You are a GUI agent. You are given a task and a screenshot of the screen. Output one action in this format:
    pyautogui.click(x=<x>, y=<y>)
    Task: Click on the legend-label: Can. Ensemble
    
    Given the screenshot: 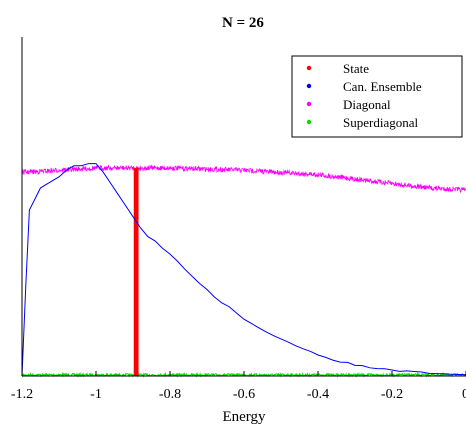 What is the action you would take?
    pyautogui.click(x=382, y=86)
    